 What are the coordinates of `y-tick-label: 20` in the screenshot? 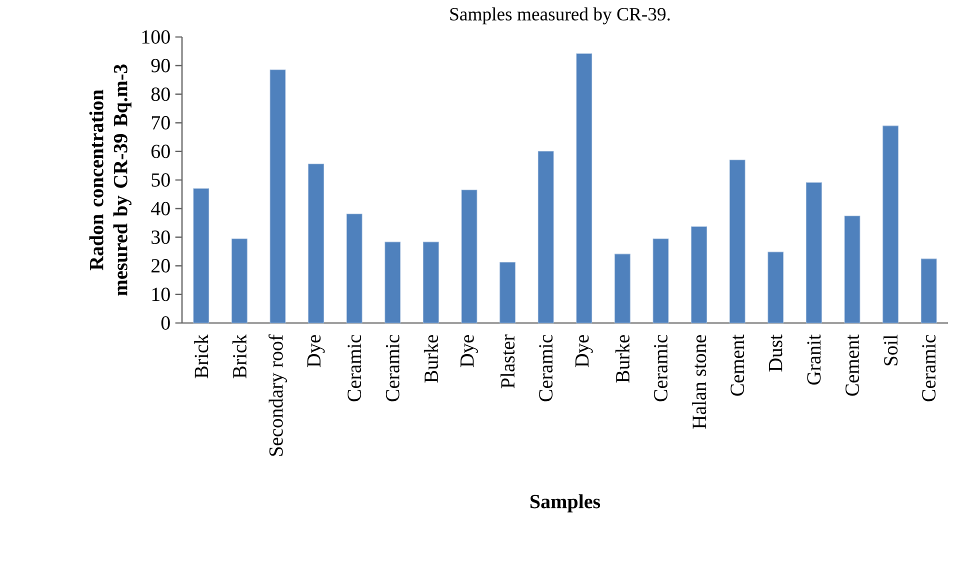 It's located at (161, 266).